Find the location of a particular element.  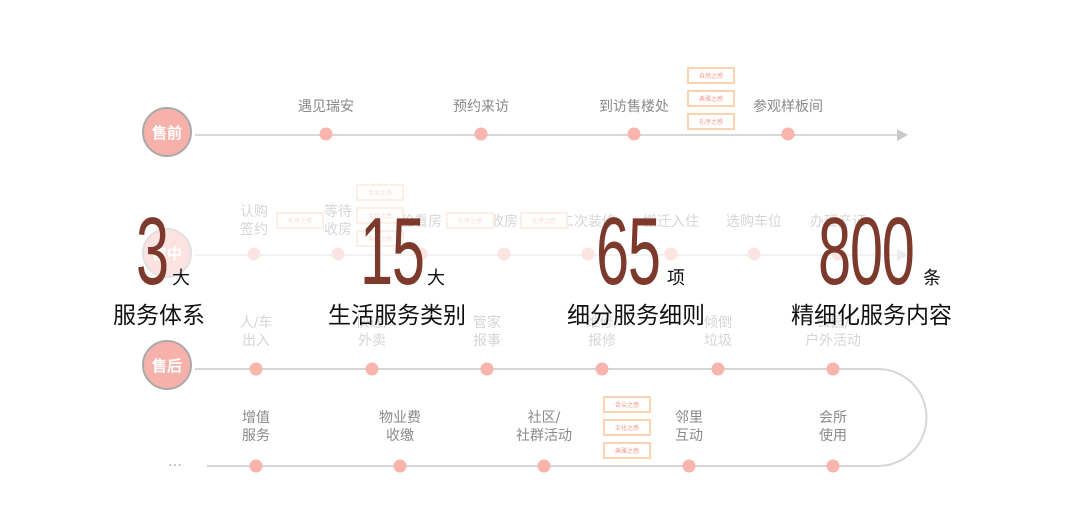

stat-caption: 生活服务类别 is located at coordinates (397, 316).